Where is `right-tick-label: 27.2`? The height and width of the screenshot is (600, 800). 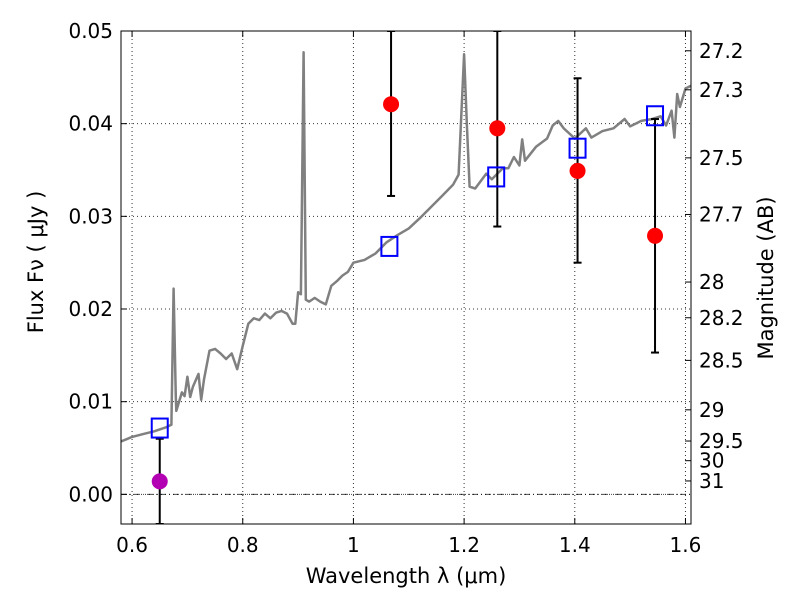
right-tick-label: 27.2 is located at coordinates (721, 51).